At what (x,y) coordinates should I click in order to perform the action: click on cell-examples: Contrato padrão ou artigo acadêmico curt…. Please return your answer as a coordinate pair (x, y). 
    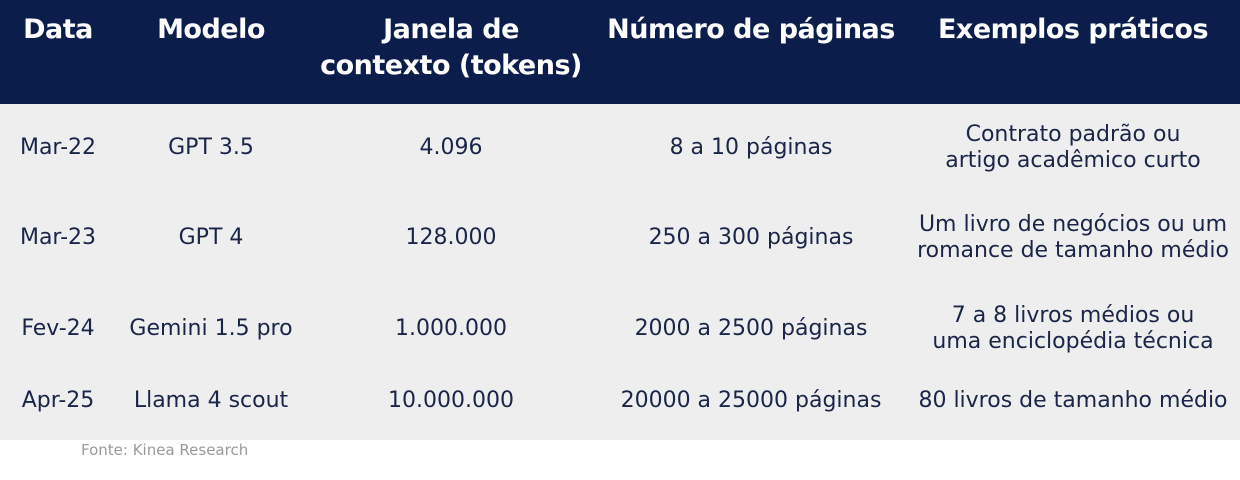
    Looking at the image, I should click on (1073, 148).